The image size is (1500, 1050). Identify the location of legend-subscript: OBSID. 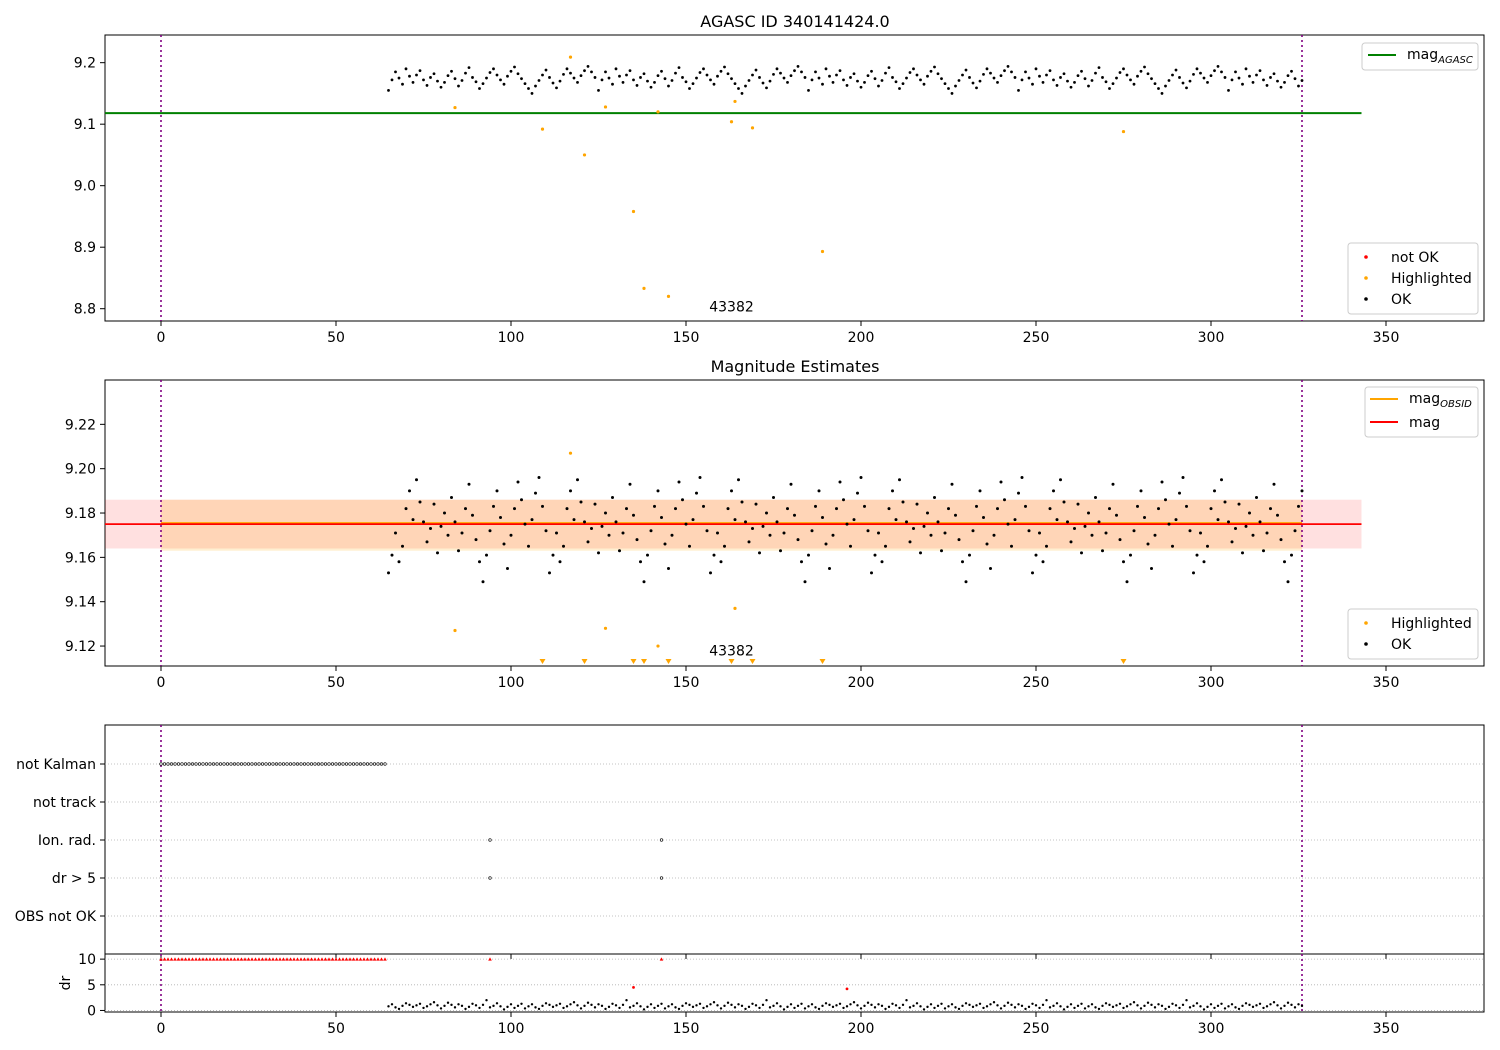
(1456, 404).